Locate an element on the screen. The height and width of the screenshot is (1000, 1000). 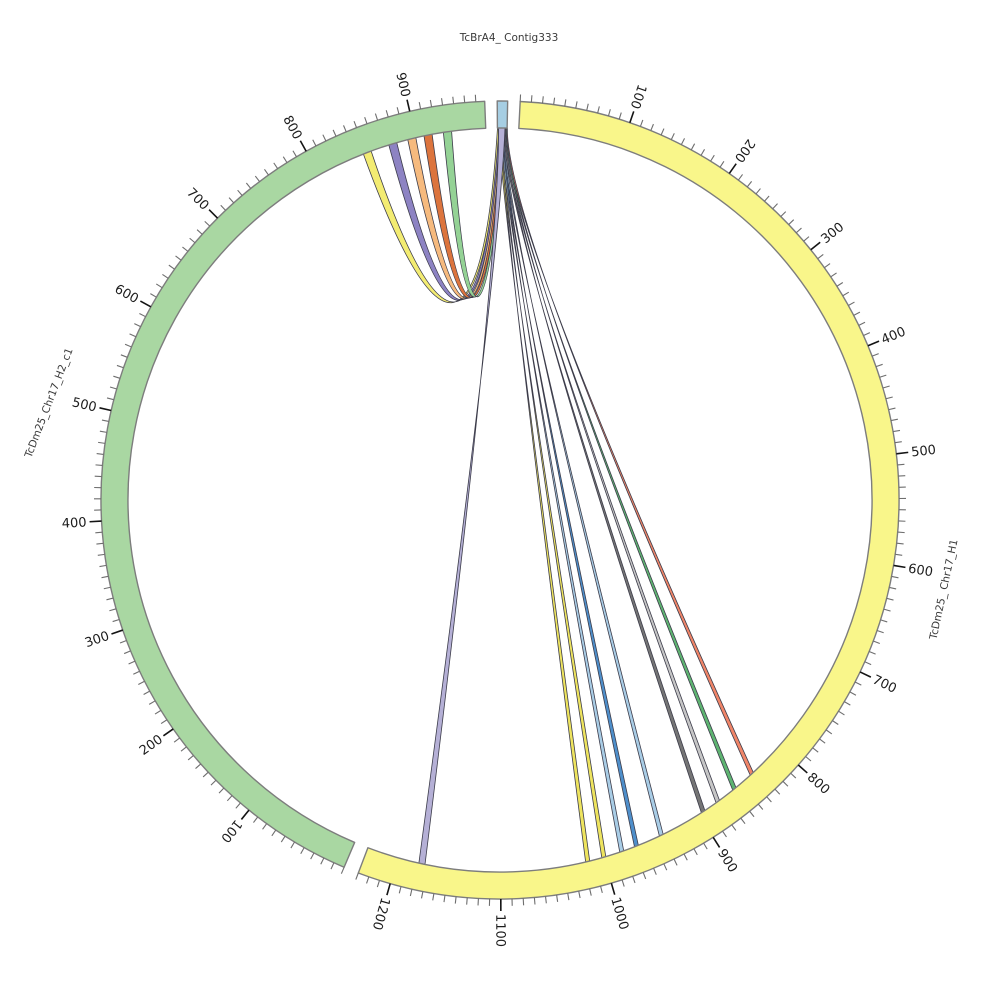
tick-label-h1-700: 700 is located at coordinates (884, 685).